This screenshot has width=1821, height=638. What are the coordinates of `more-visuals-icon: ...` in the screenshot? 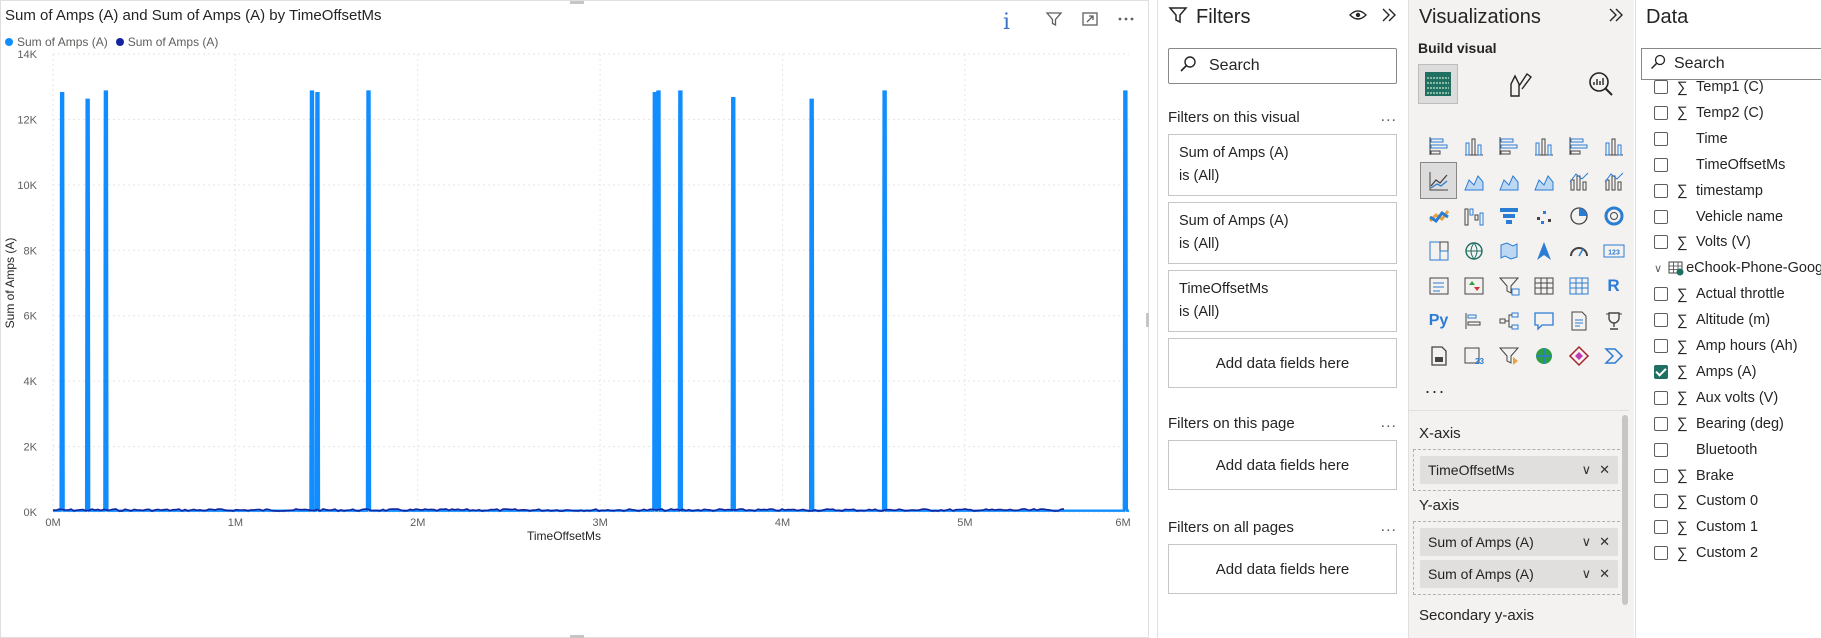 It's located at (1436, 387).